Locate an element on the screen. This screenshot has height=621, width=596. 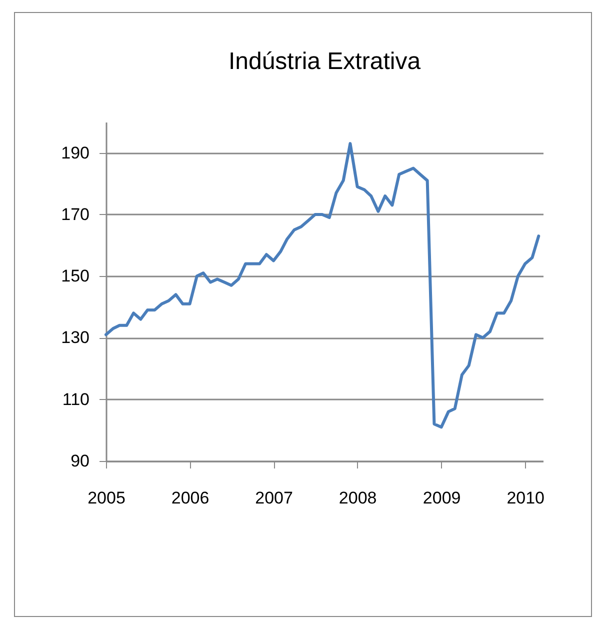
y-tick-label: 90 is located at coordinates (80, 461).